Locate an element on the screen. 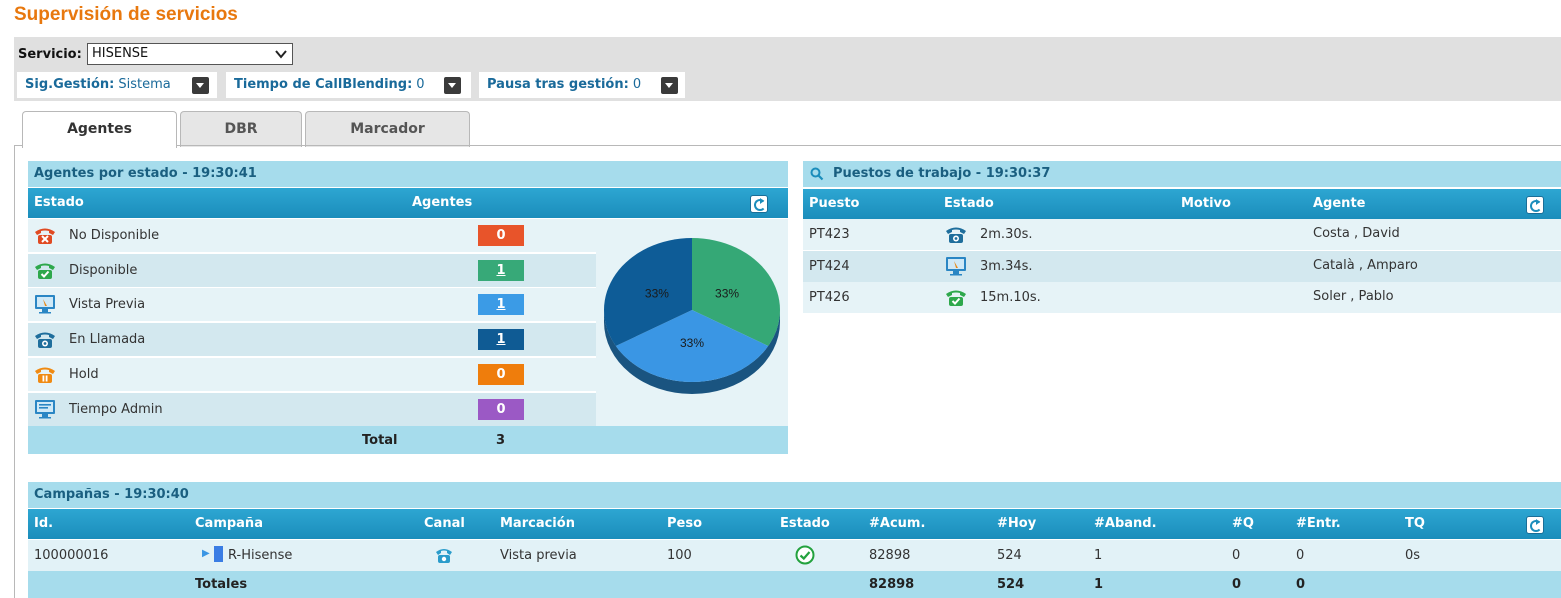 The image size is (1561, 598). col-tq: TQ is located at coordinates (1415, 523).